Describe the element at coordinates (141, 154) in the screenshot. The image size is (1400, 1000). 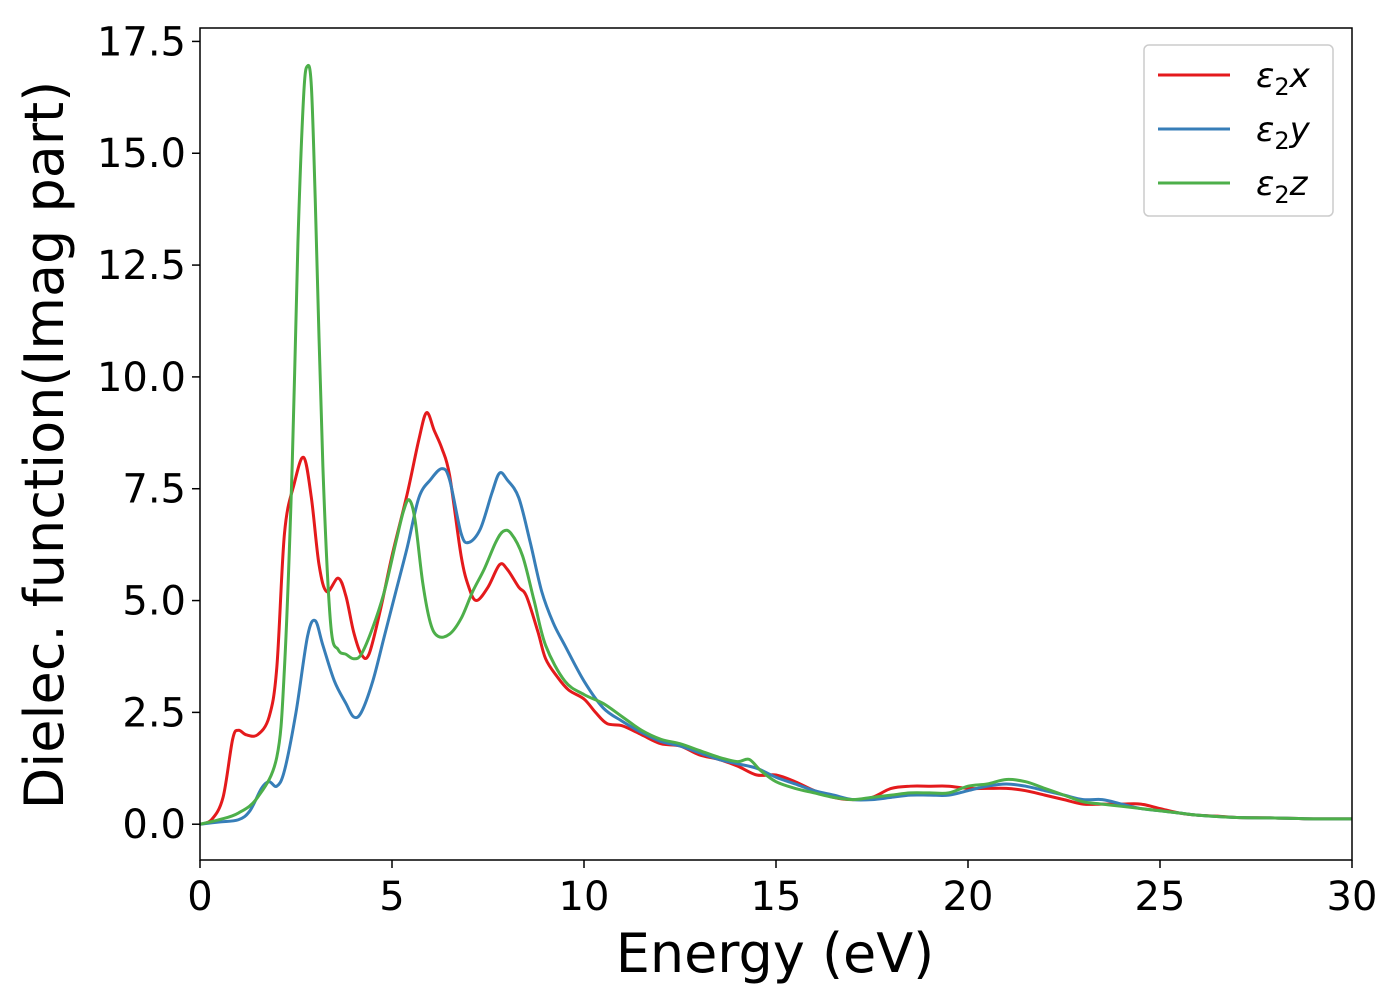
I see `y-tick-label: 15.0` at that location.